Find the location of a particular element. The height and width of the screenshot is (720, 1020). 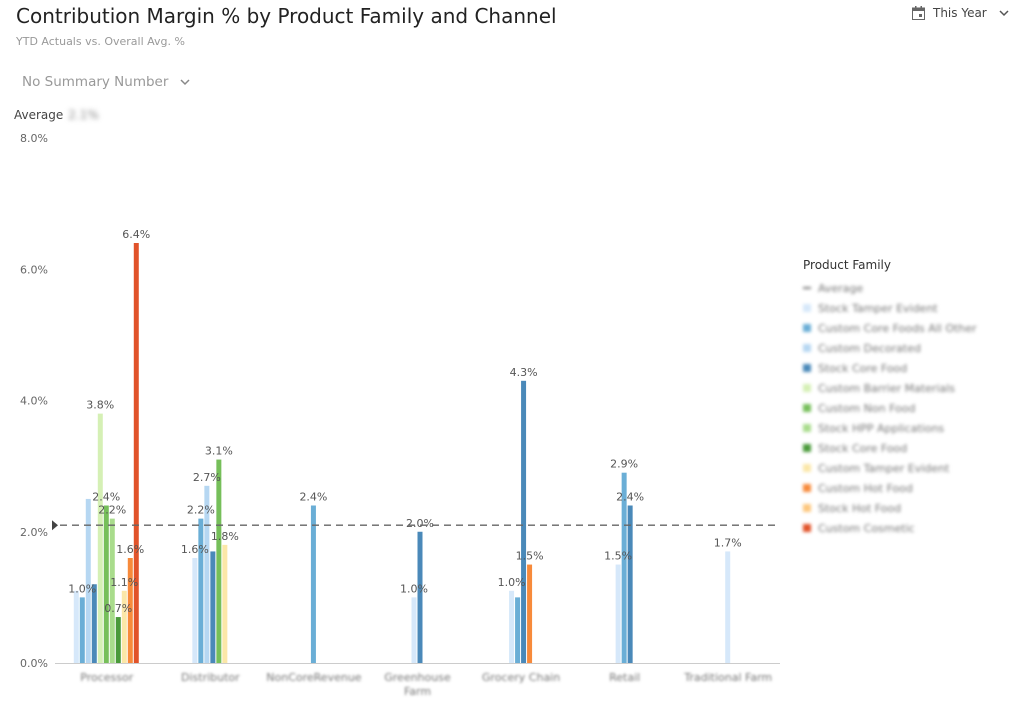

legend-label: Custom Non Food is located at coordinates (867, 408).